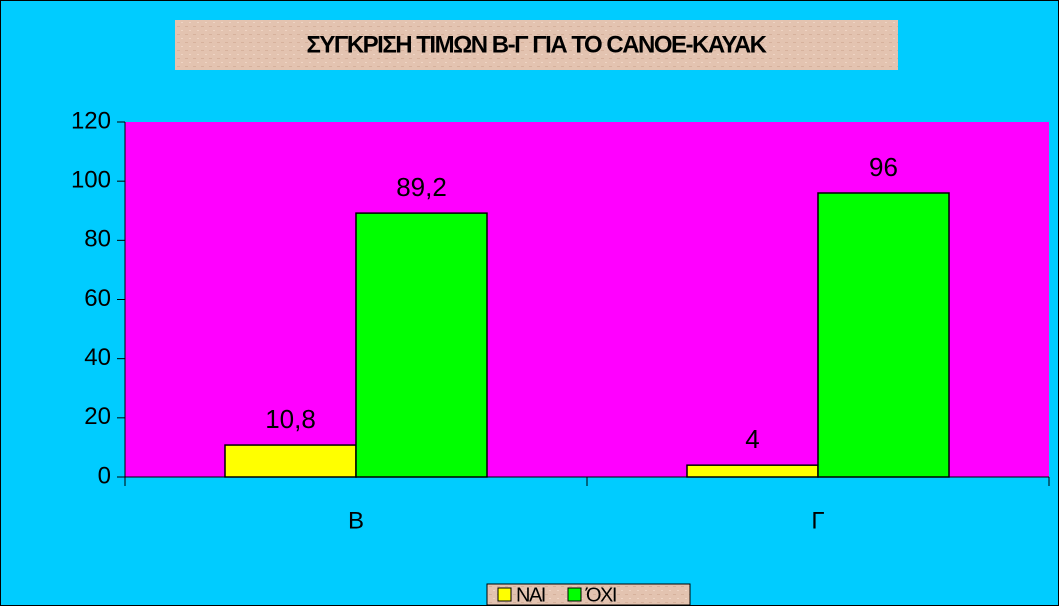 This screenshot has height=606, width=1059. What do you see at coordinates (91, 120) in the screenshot?
I see `y-tick-label: 120` at bounding box center [91, 120].